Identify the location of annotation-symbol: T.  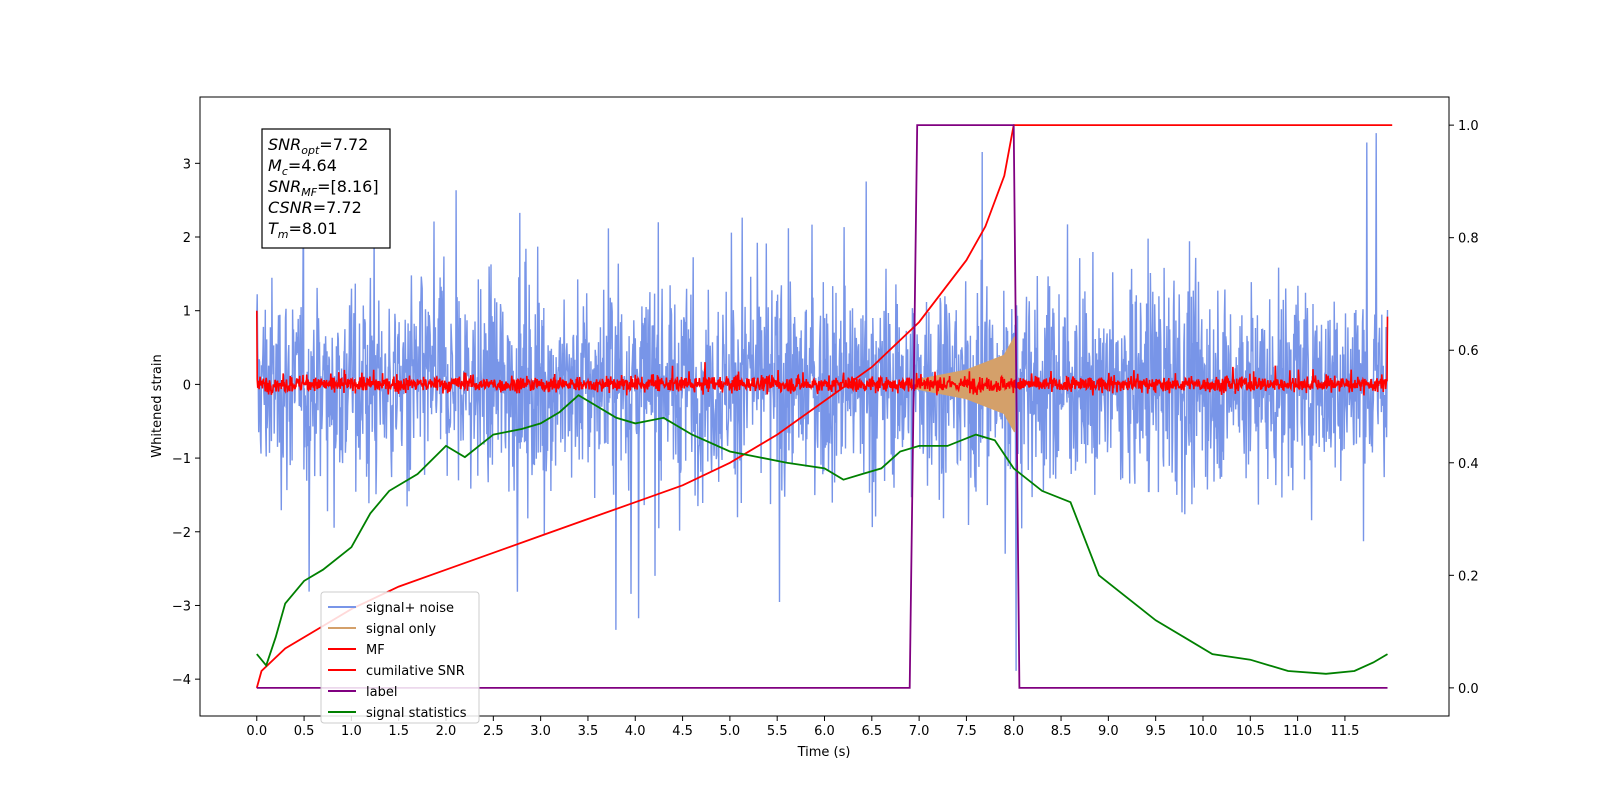
(273, 228).